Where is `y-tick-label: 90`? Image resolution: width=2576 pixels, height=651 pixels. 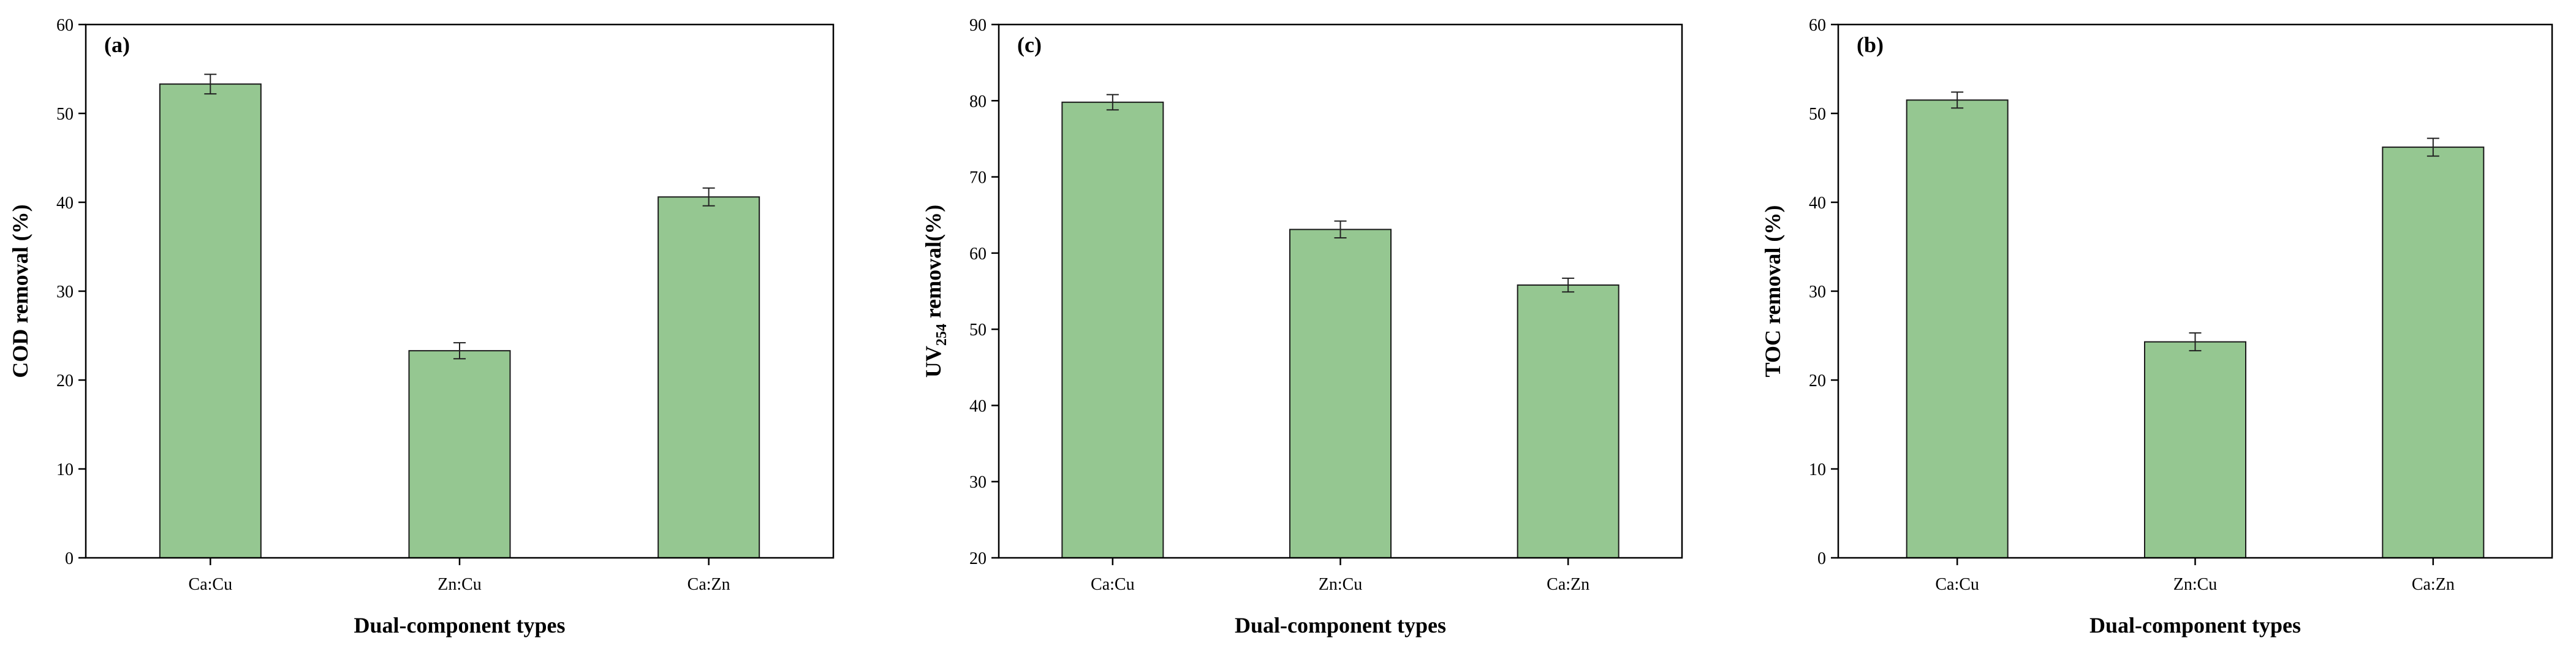 y-tick-label: 90 is located at coordinates (978, 25).